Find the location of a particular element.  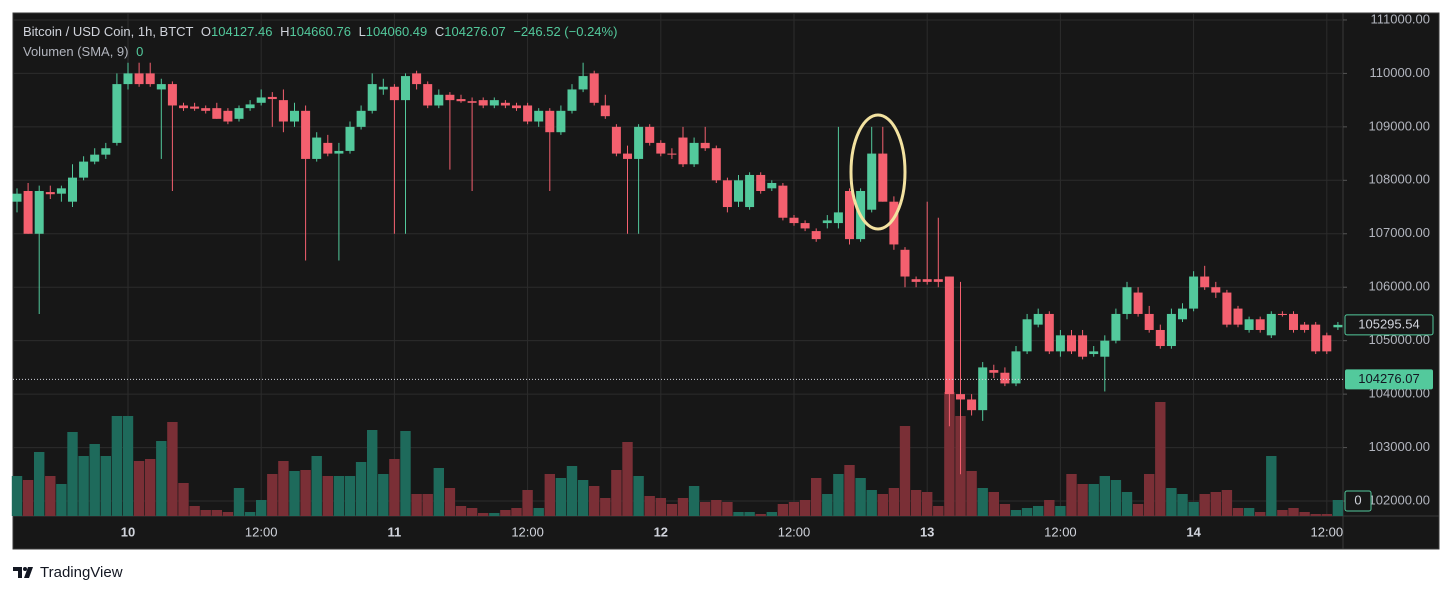

brand-name: TradingView is located at coordinates (81, 572).